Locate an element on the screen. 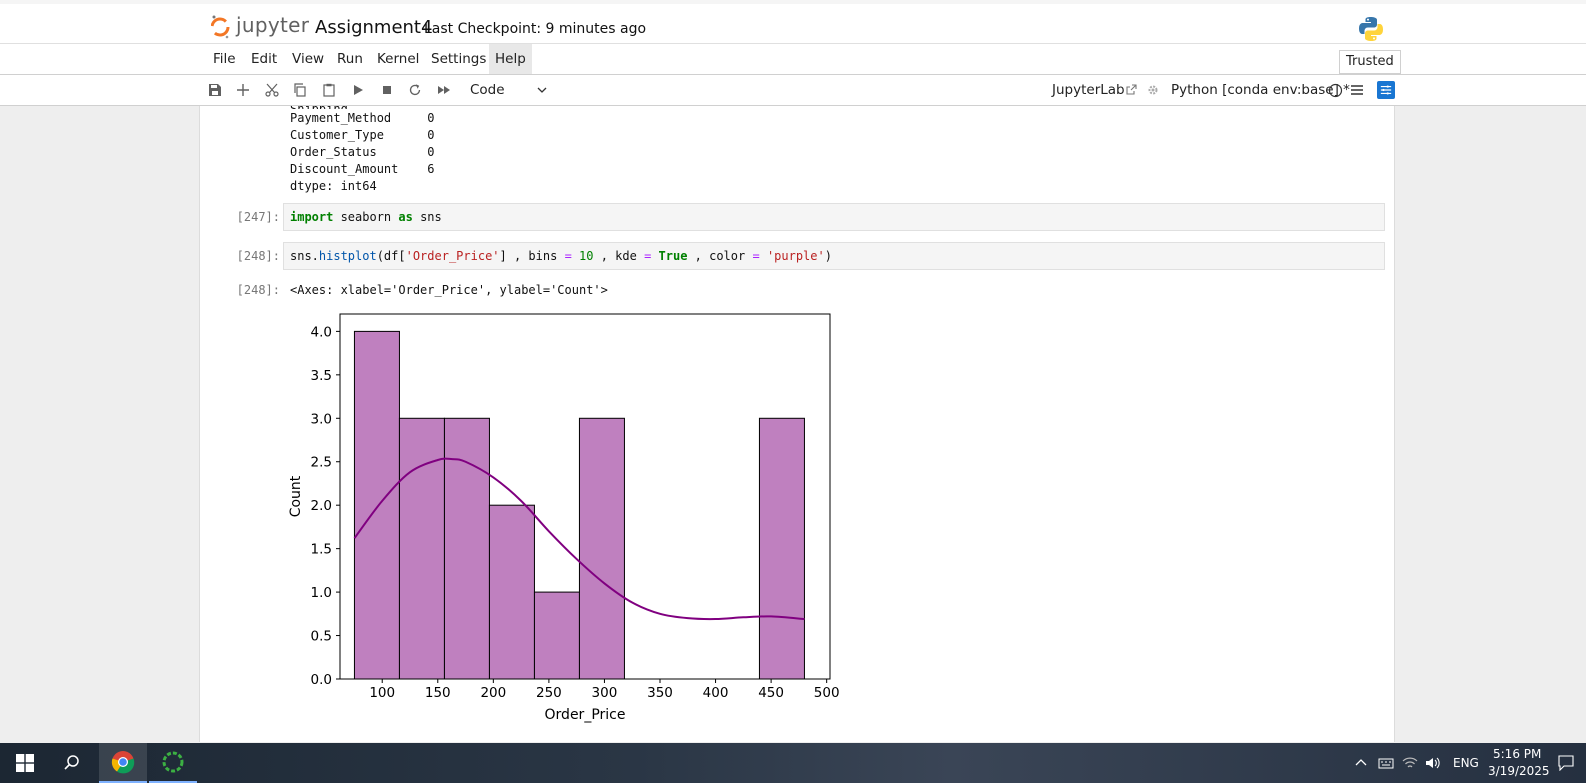  windows-taskbar: ENG 5:16 PM 3/19/2025 is located at coordinates (793, 763).